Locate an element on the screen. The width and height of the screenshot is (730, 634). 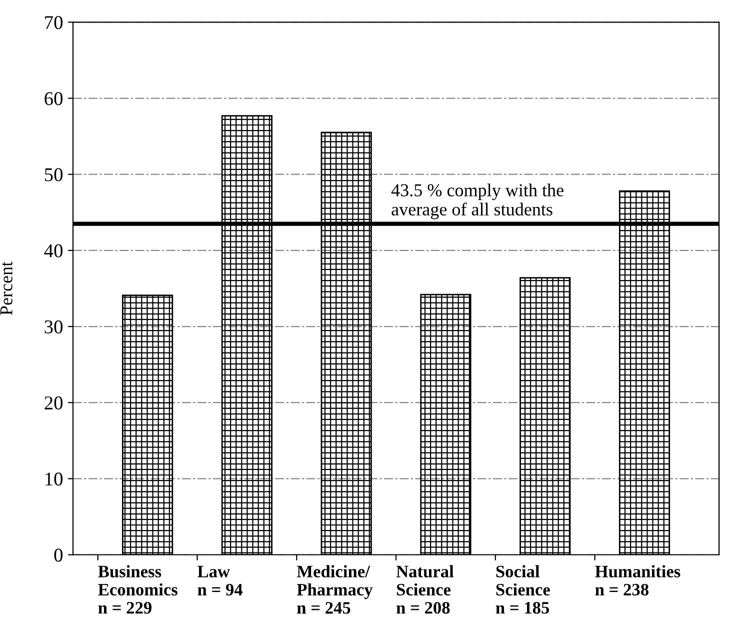
y-tick-label: 0 is located at coordinates (58, 555).